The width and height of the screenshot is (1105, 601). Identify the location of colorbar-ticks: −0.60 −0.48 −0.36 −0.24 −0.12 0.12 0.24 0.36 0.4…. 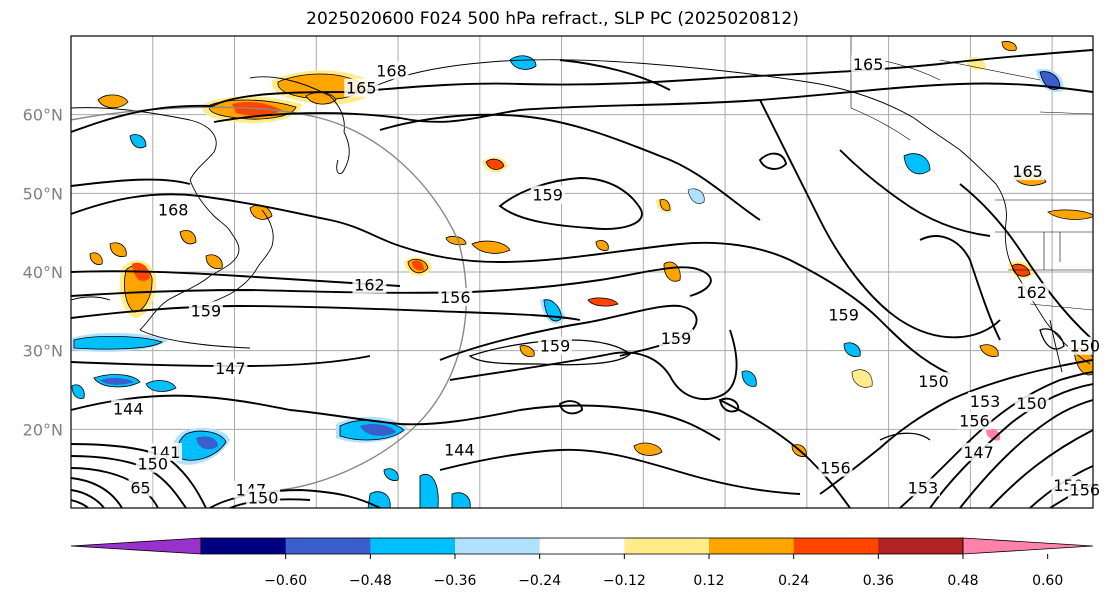
(663, 571).